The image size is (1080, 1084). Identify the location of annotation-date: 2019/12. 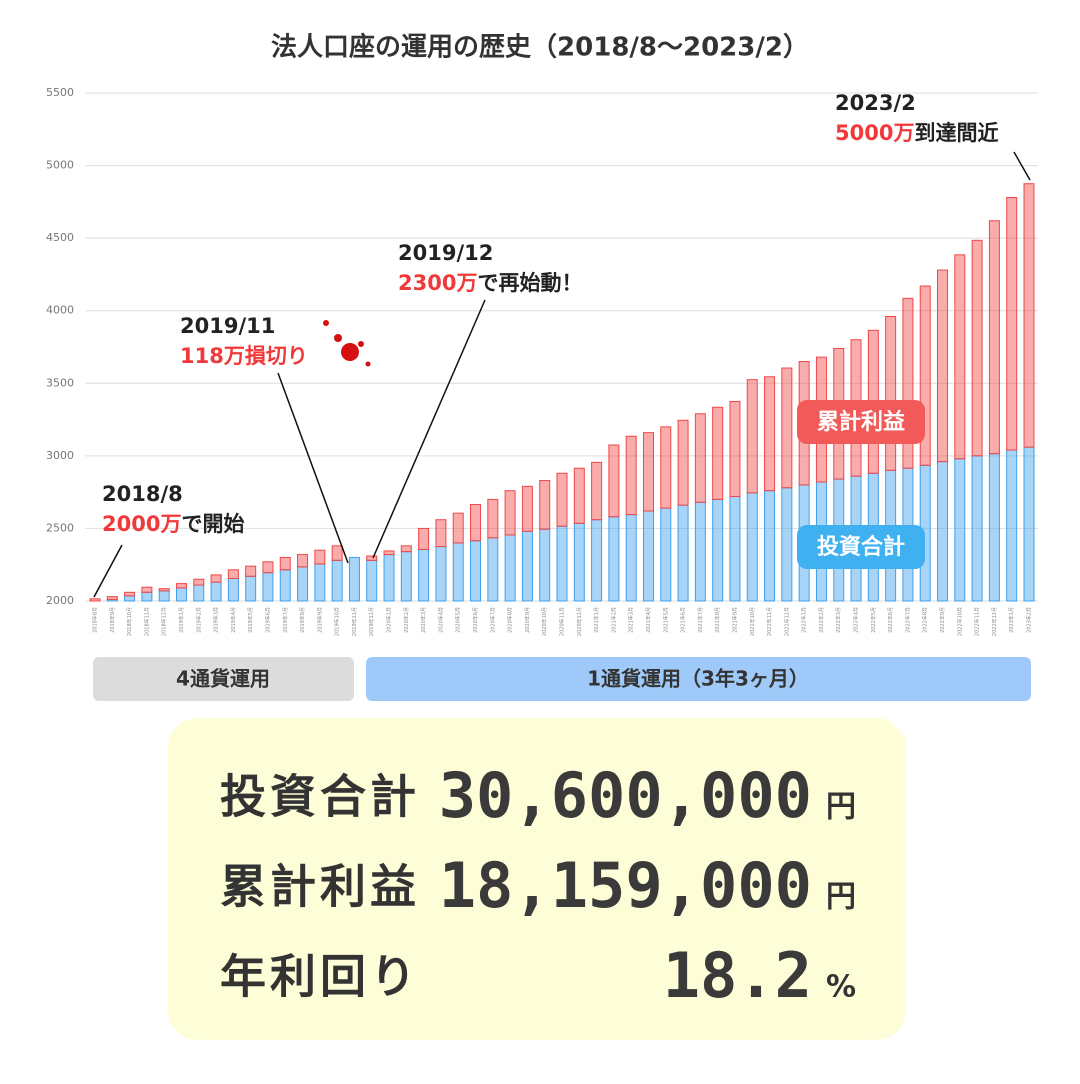
(445, 253).